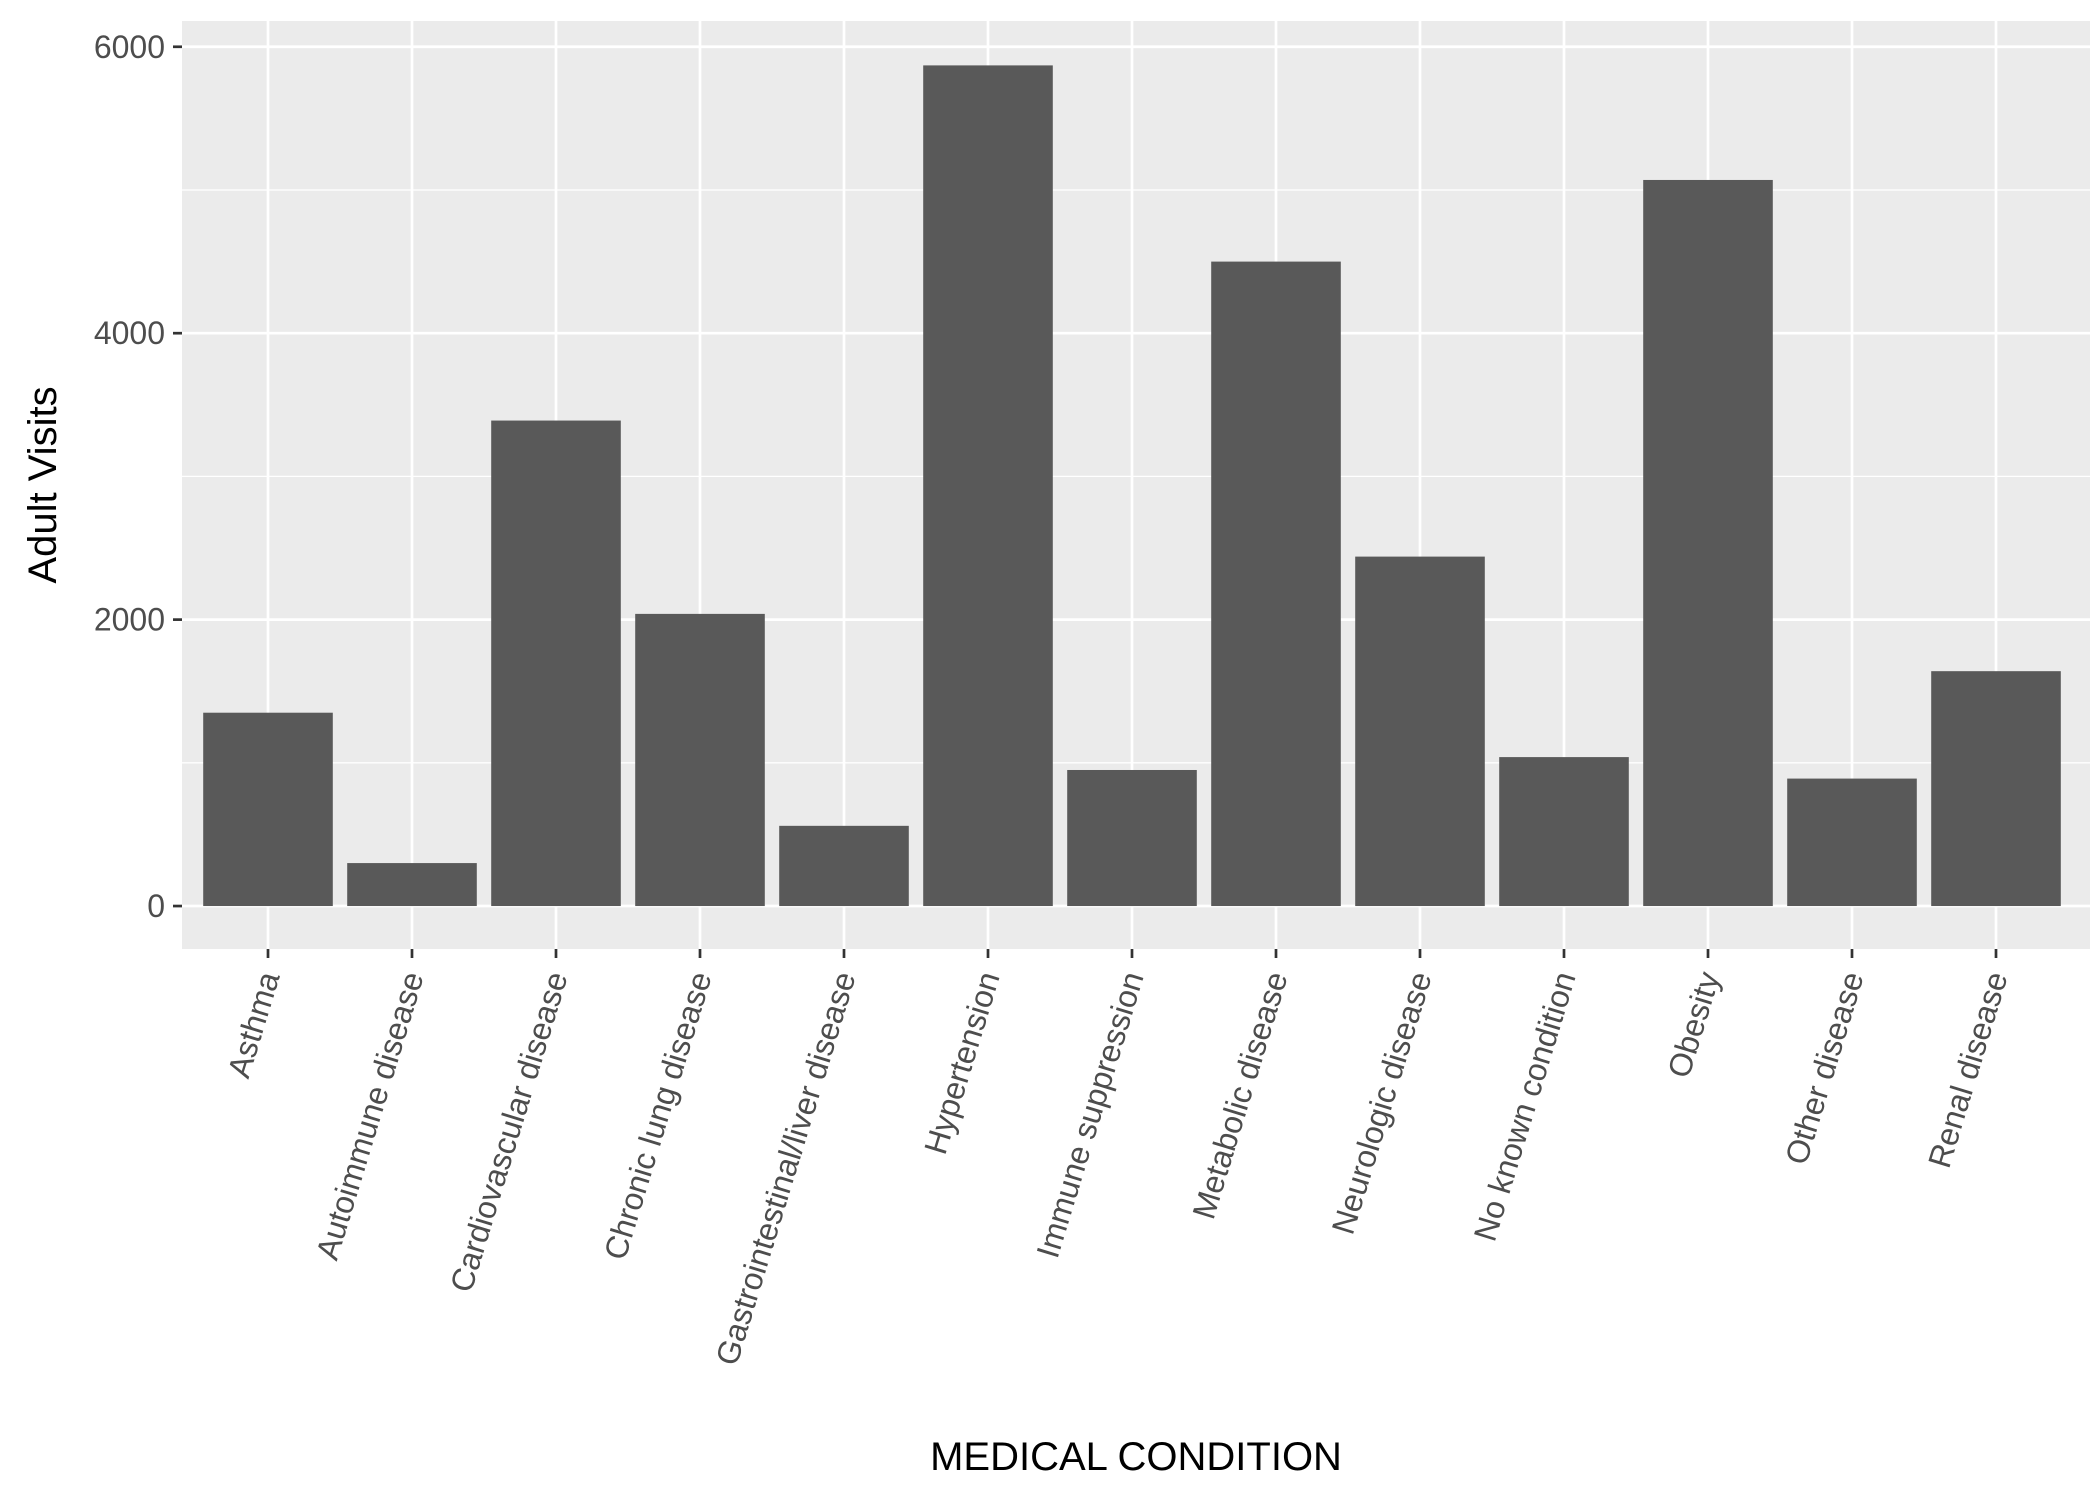 This screenshot has width=2100, height=1499. What do you see at coordinates (844, 866) in the screenshot?
I see `bar-gastrointestinal-liver-disease` at bounding box center [844, 866].